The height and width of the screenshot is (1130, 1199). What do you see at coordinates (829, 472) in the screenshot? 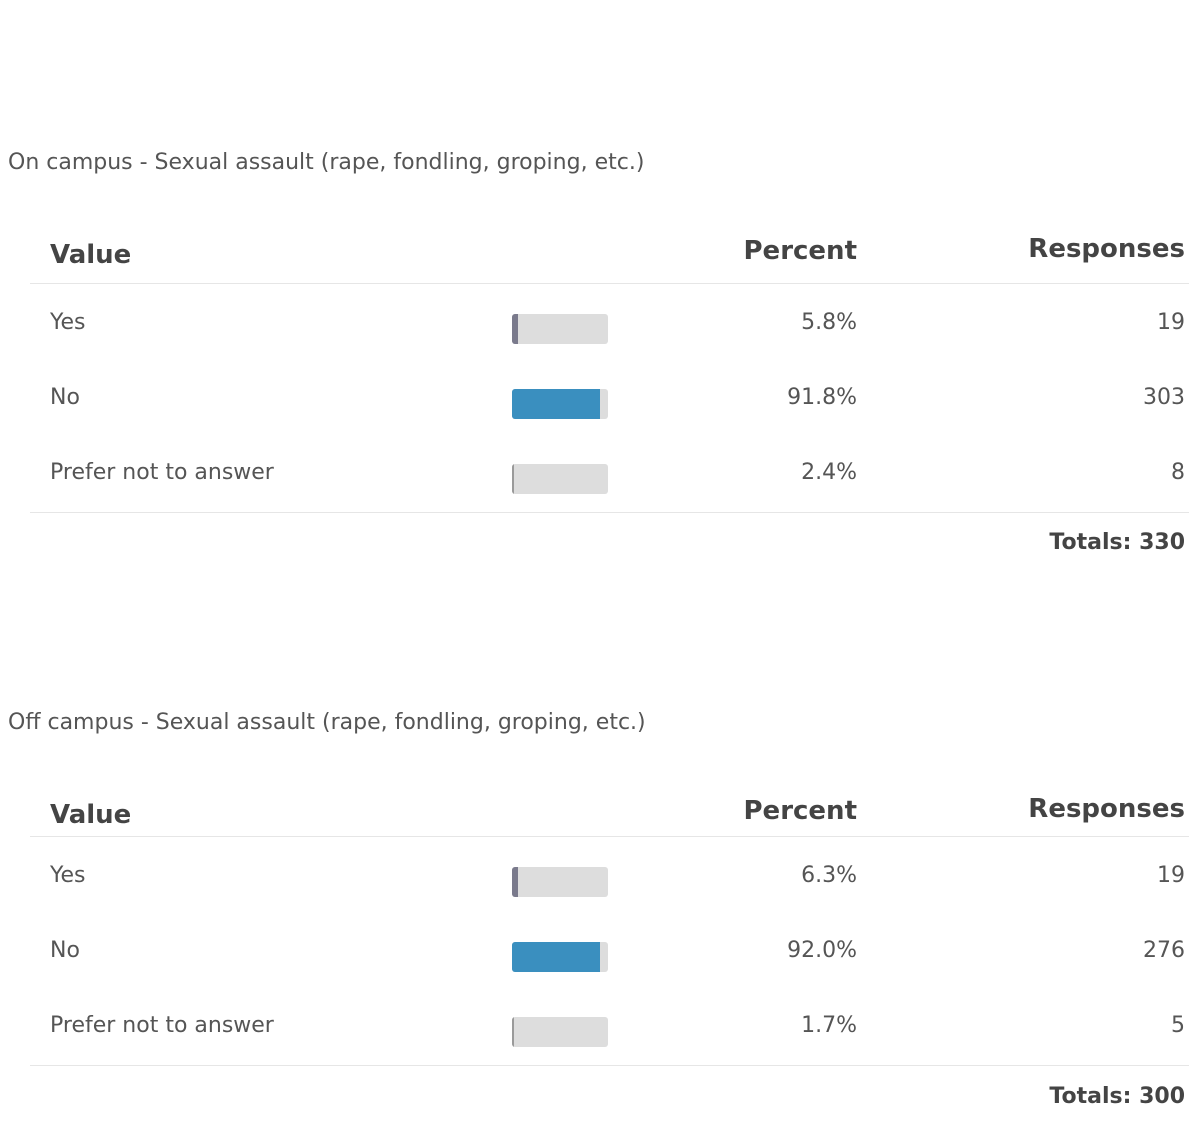
I see `row-percent: 2.4%` at bounding box center [829, 472].